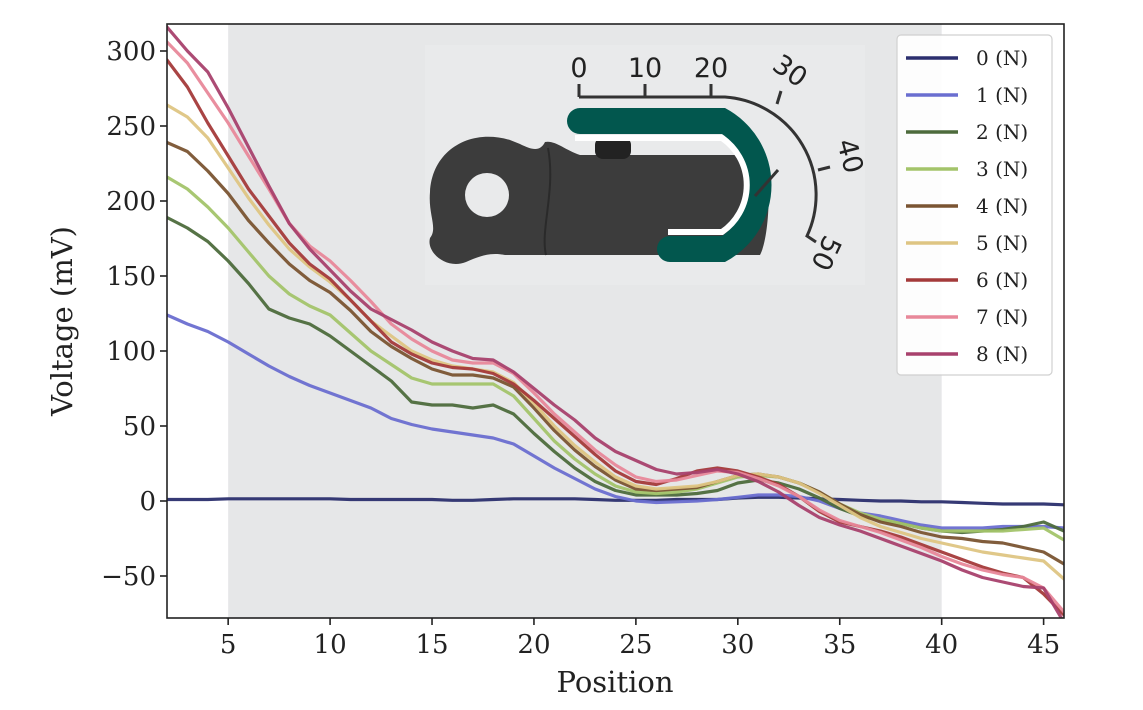  What do you see at coordinates (134, 314) in the screenshot?
I see `y-axis: −50 0 50 100 150 200 250 300` at bounding box center [134, 314].